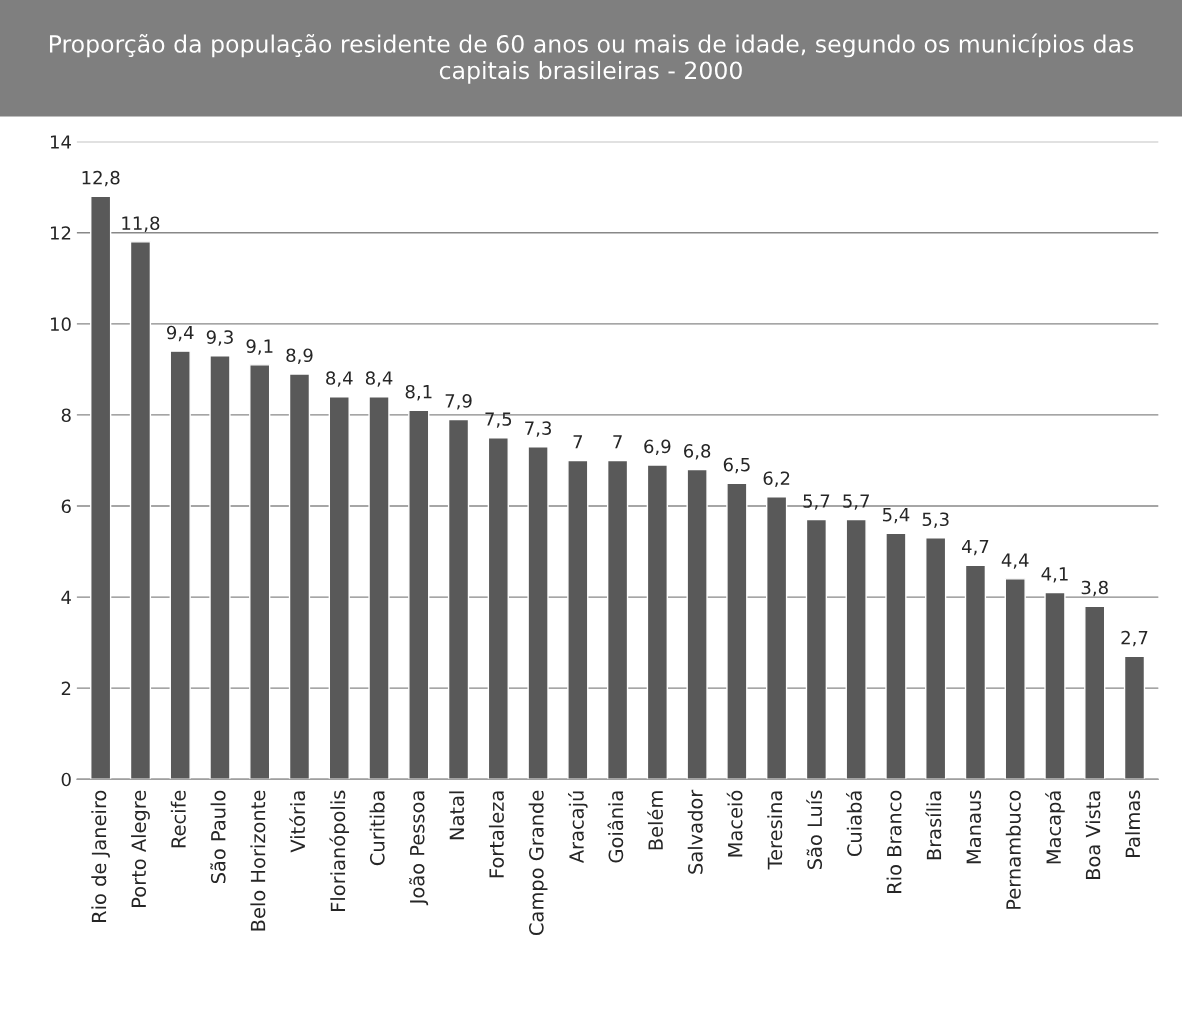 This screenshot has width=1182, height=1012. Describe the element at coordinates (933, 825) in the screenshot. I see `x-tick-label: Brasília` at that location.